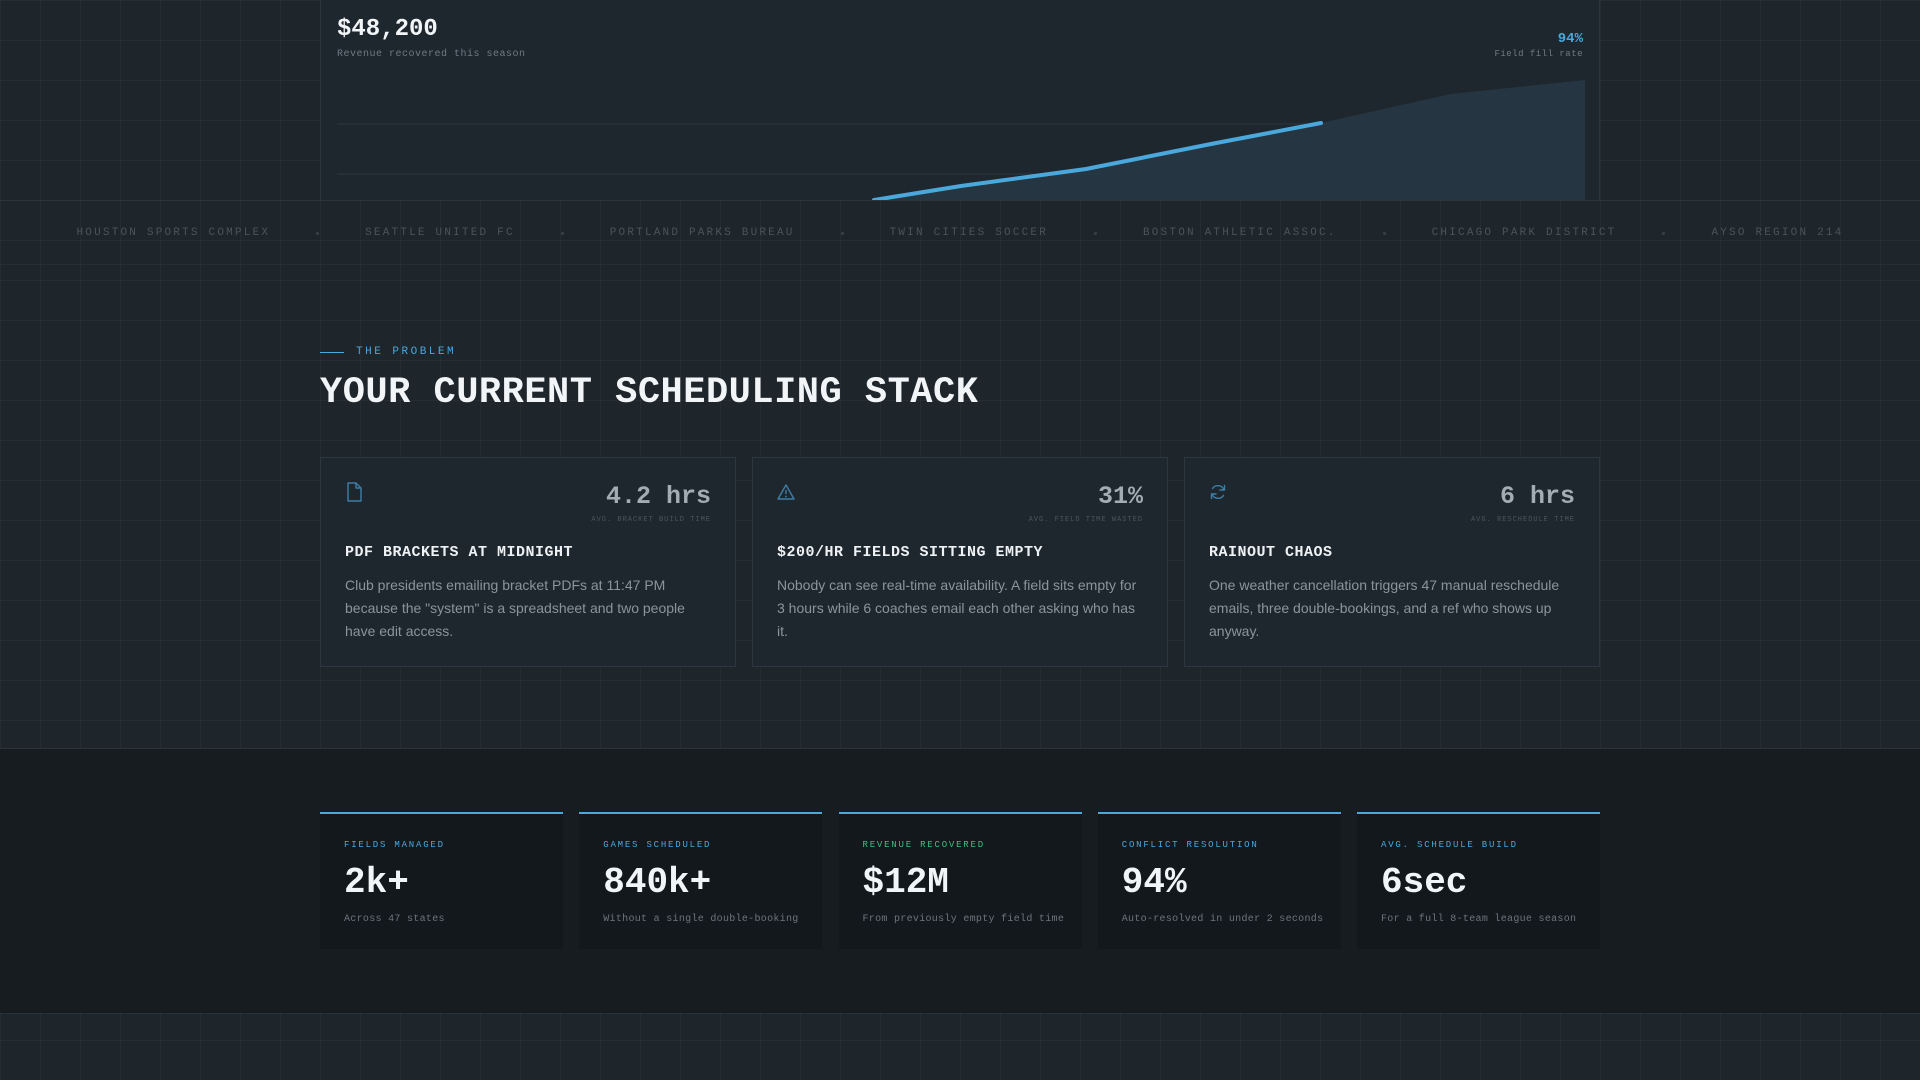  I want to click on customer-logo: AYSO REGION 214, so click(1777, 233).